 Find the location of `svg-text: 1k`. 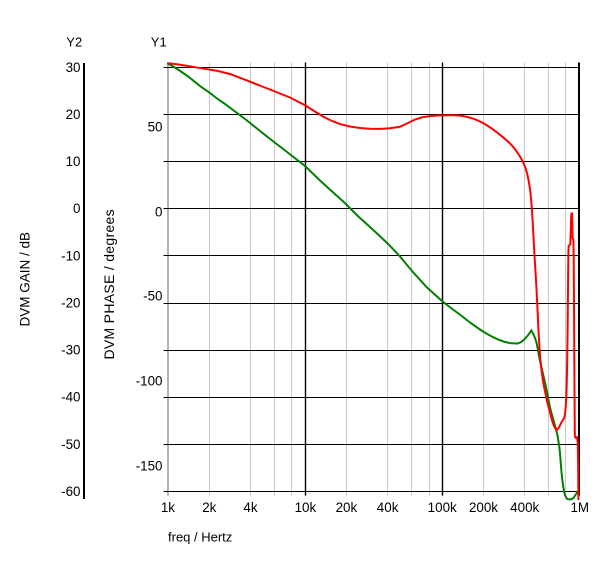

svg-text: 1k is located at coordinates (168, 507).